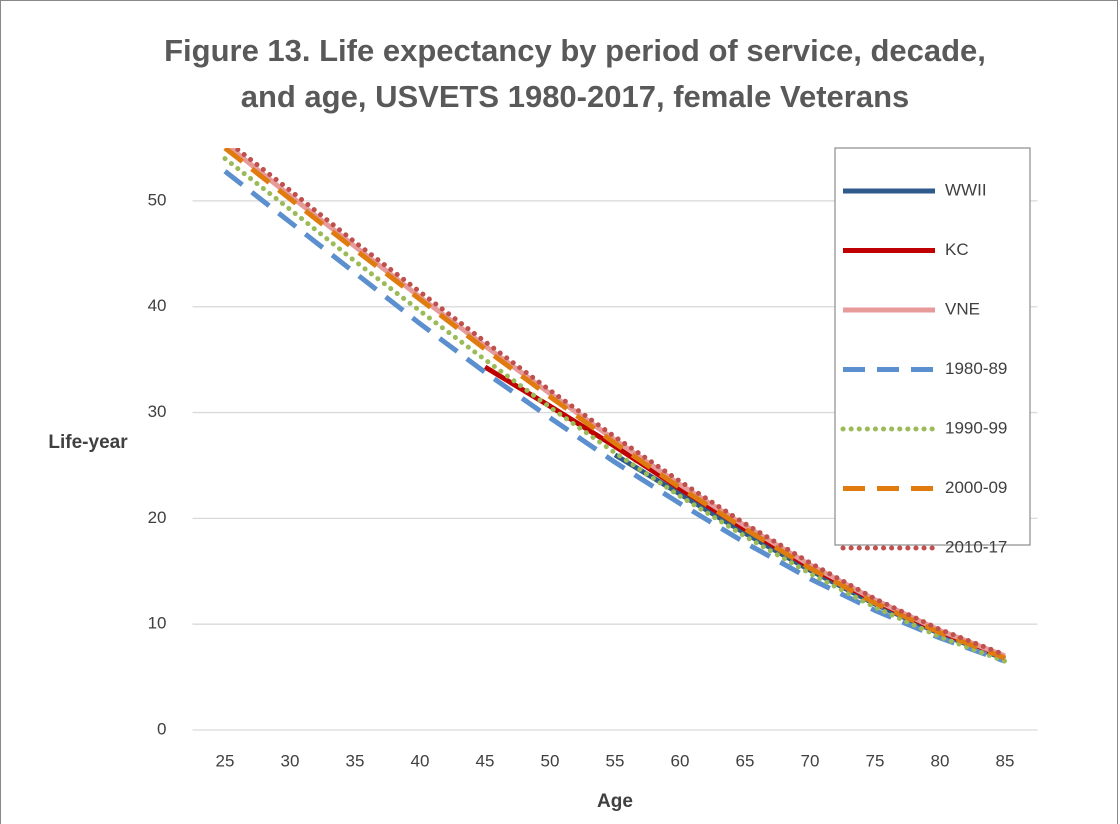  I want to click on x-tick-label: 45, so click(485, 760).